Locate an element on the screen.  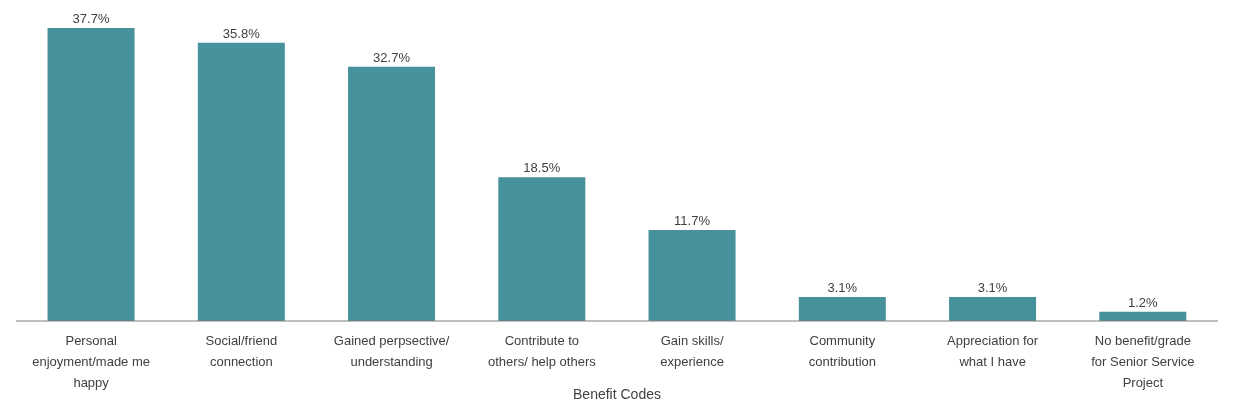
data-label: 18.5% is located at coordinates (542, 168).